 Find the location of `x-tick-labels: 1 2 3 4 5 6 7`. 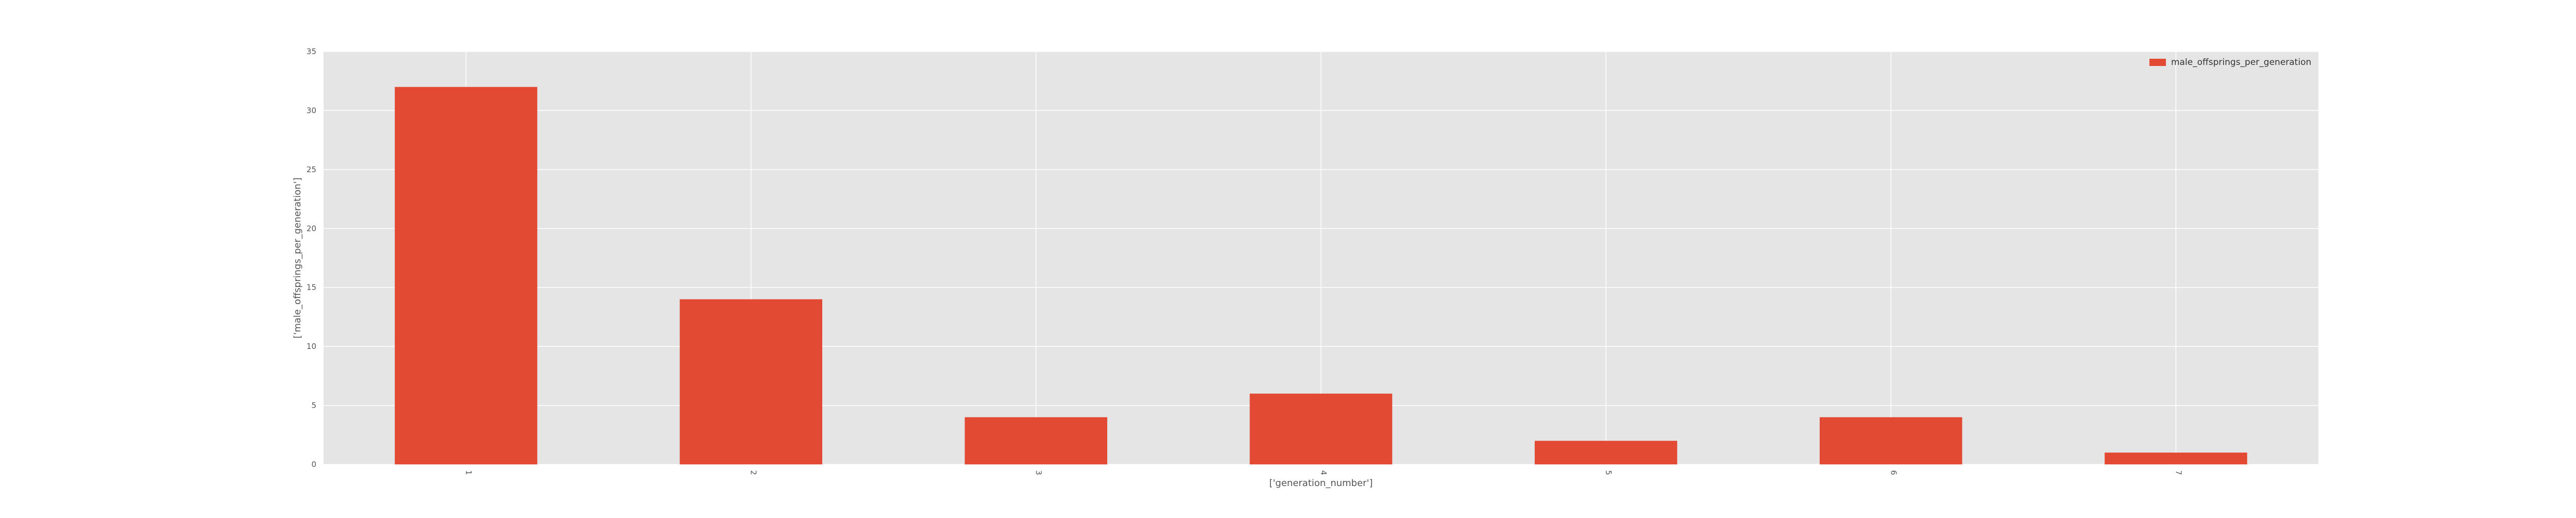

x-tick-labels: 1 2 3 4 5 6 7 is located at coordinates (1323, 473).